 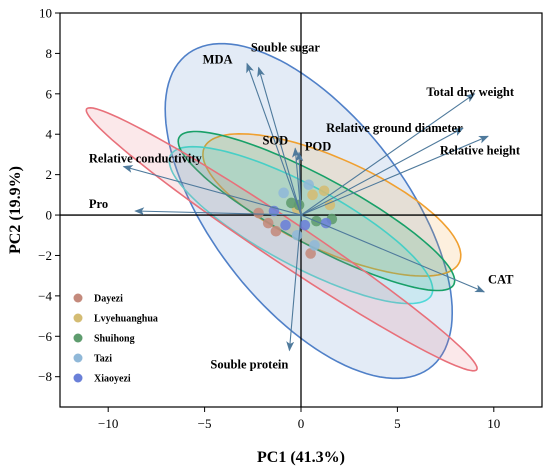 I want to click on loading-arrow-cat, so click(x=393, y=253).